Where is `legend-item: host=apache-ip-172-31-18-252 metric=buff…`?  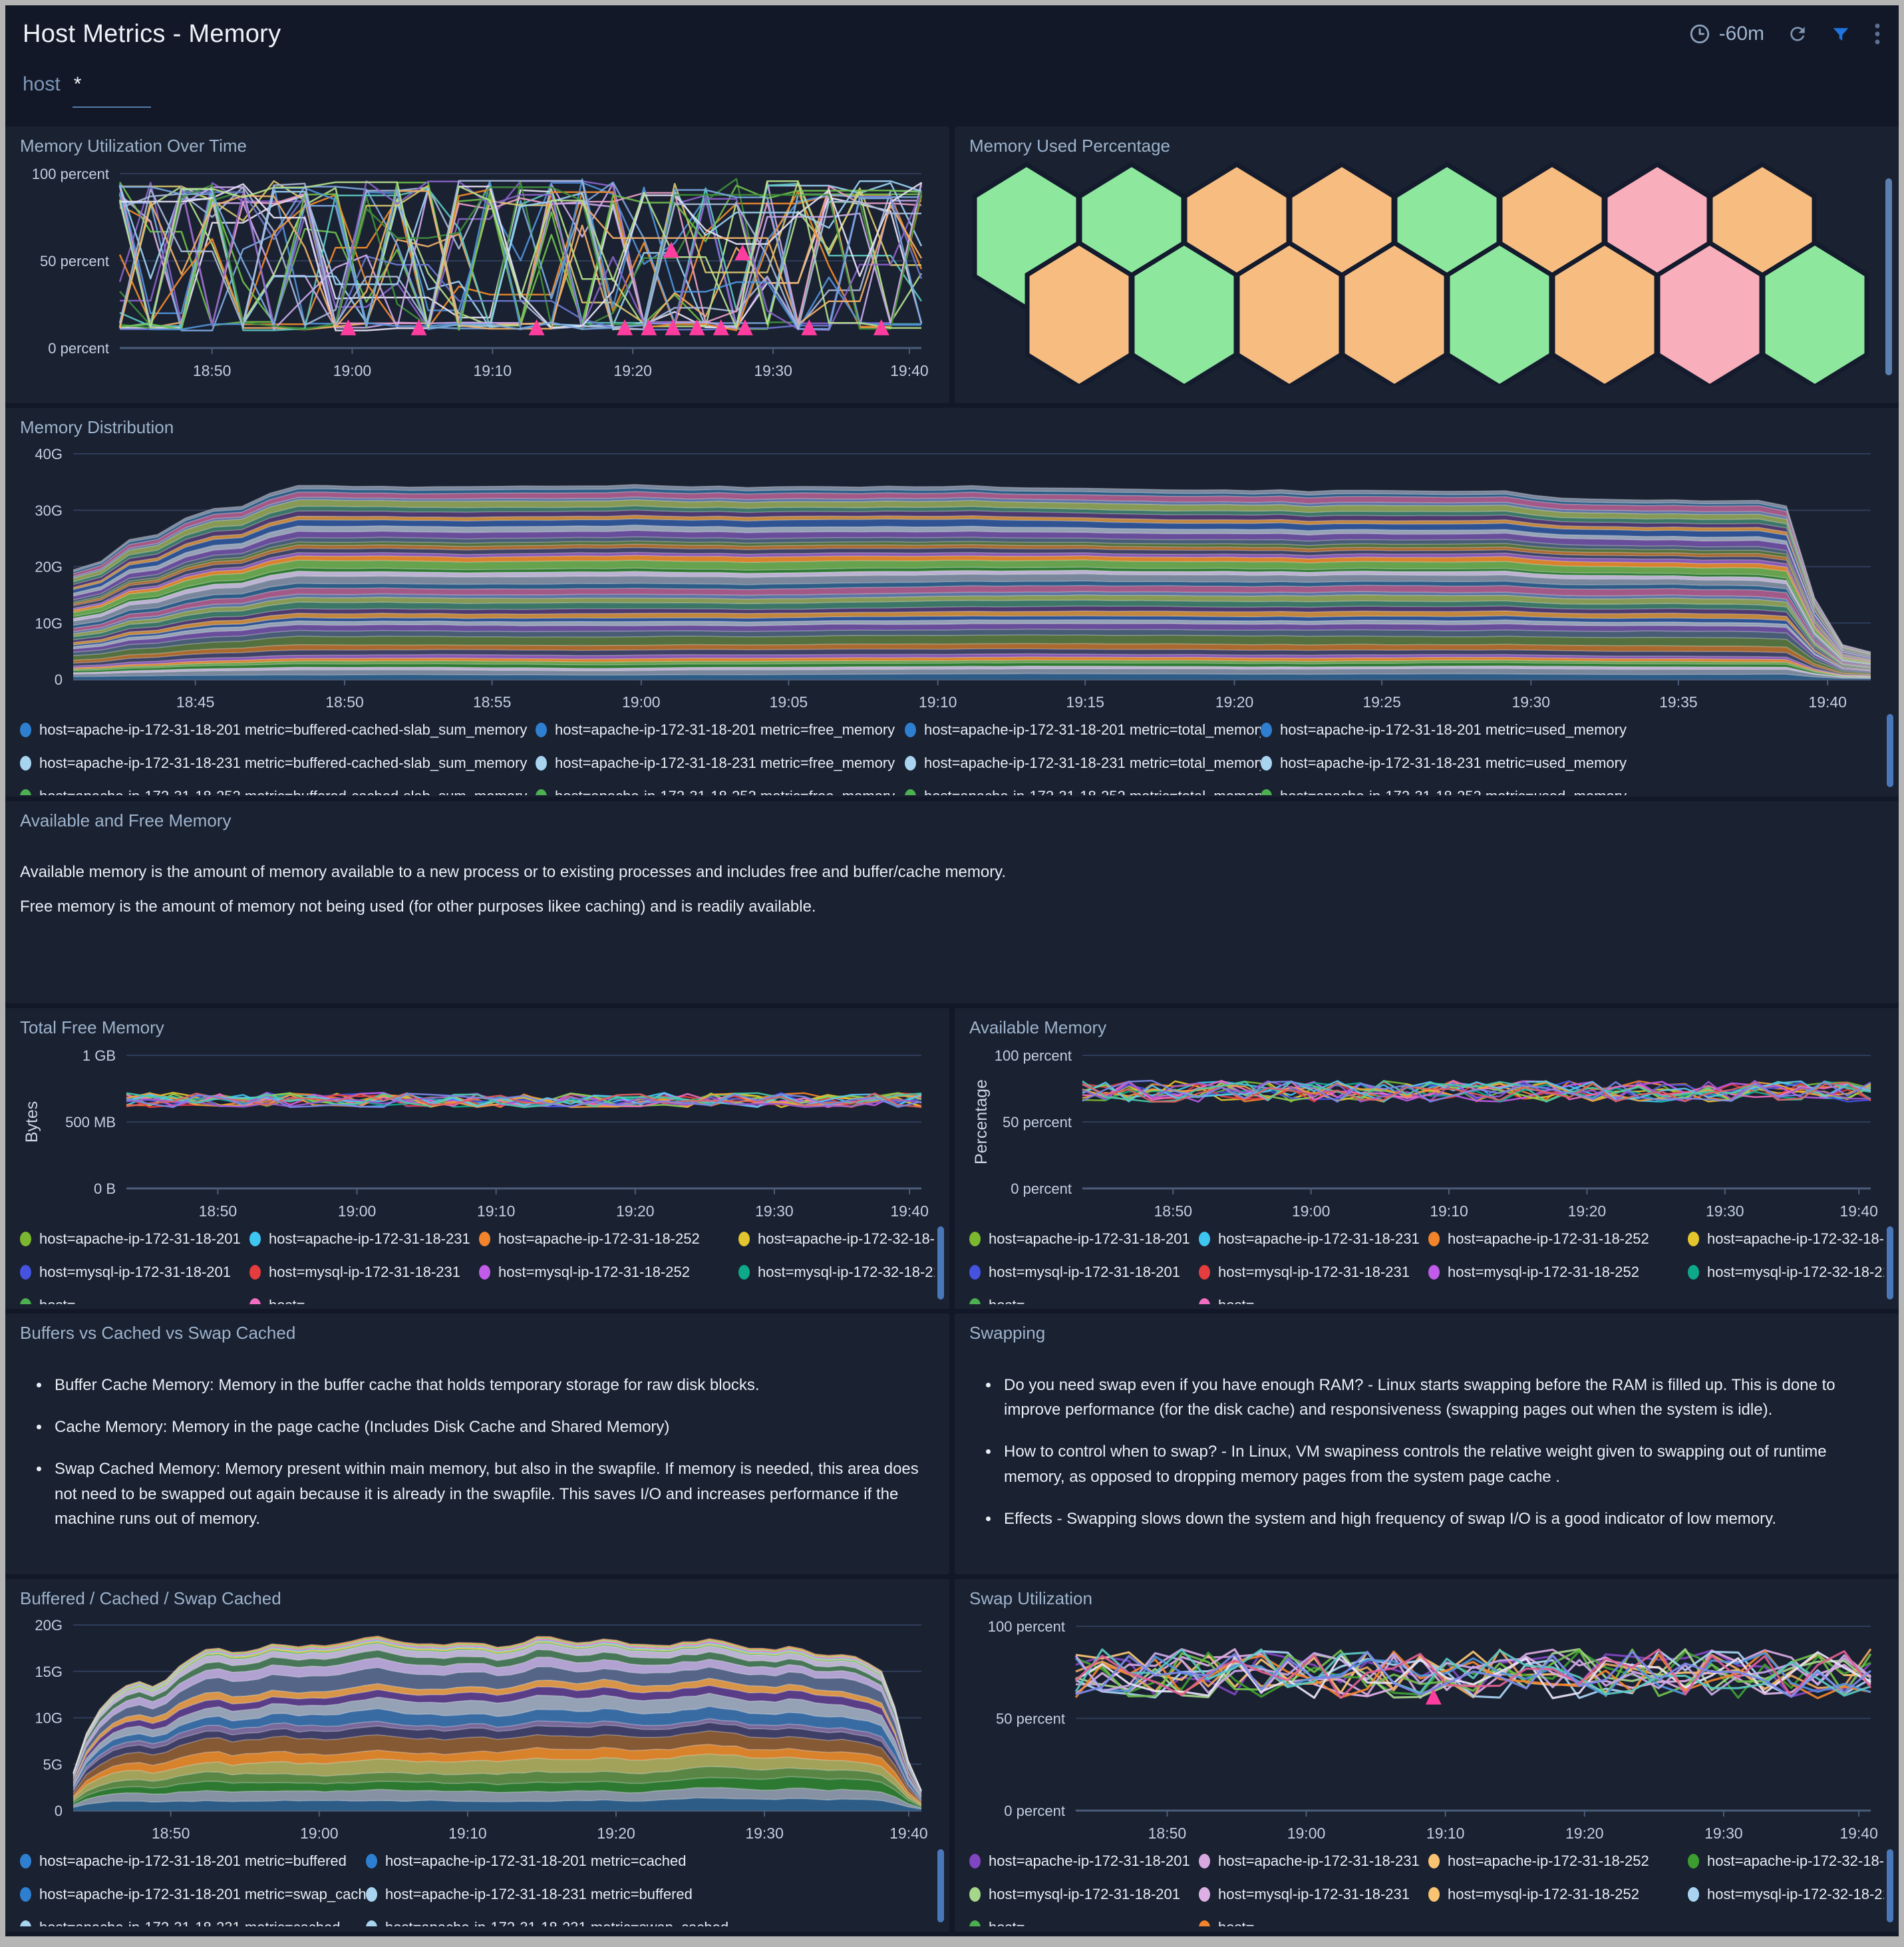 legend-item: host=apache-ip-172-31-18-252 metric=buff… is located at coordinates (278, 791).